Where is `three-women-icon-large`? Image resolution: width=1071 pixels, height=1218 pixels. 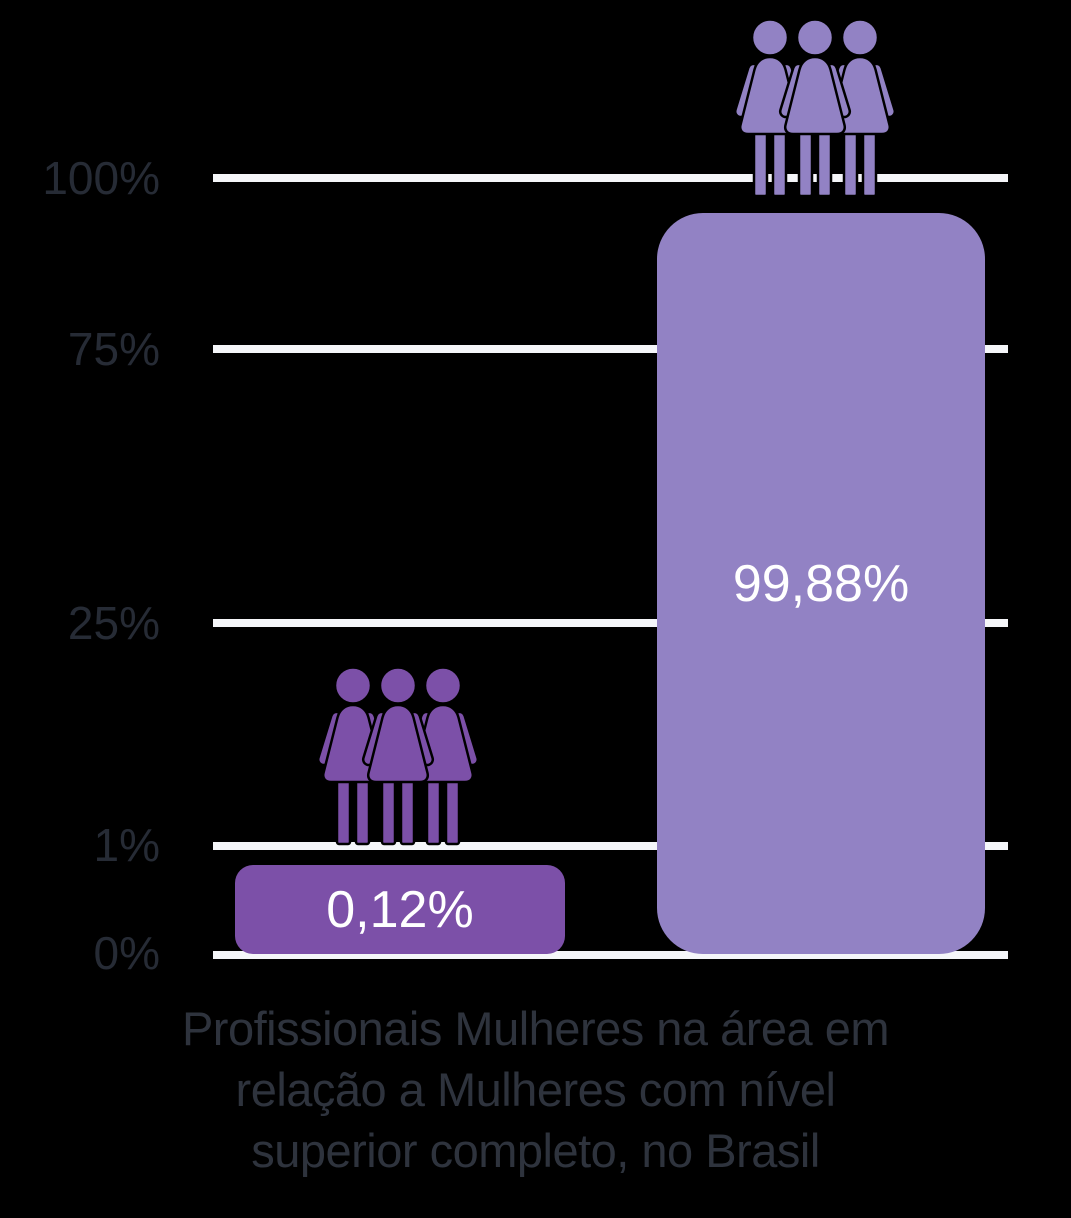
three-women-icon-large is located at coordinates (815, 108).